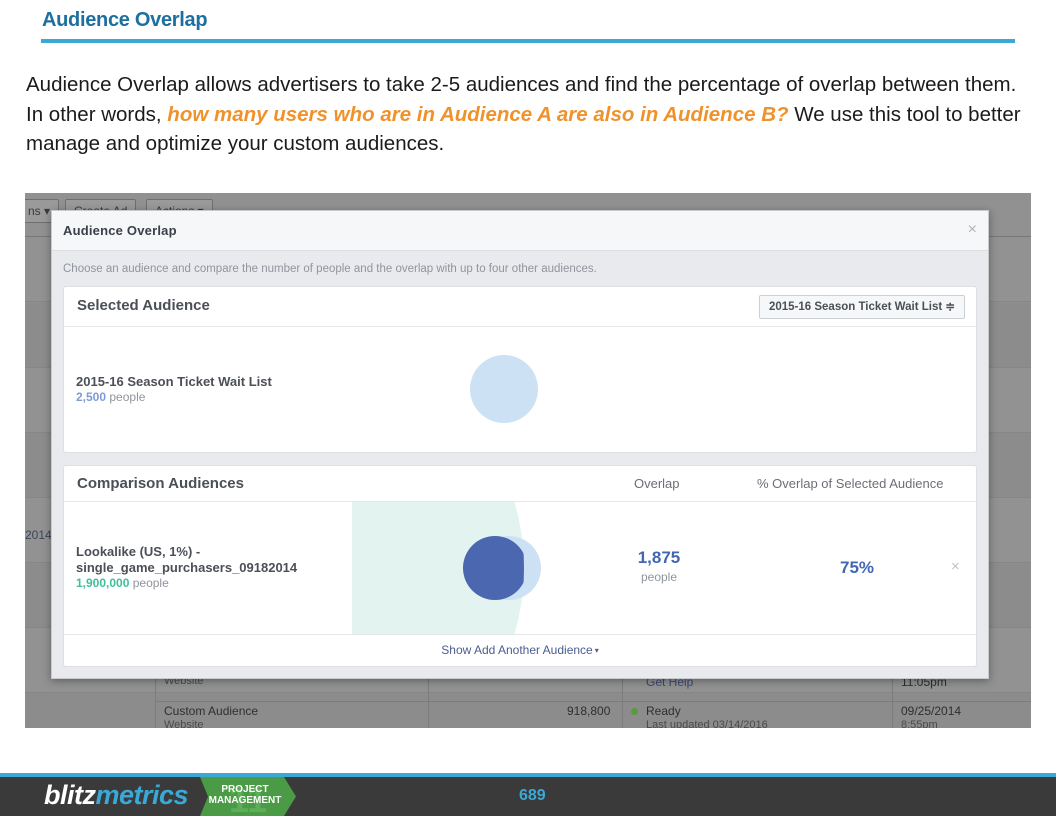 Image resolution: width=1056 pixels, height=816 pixels. I want to click on project-management-badge-icon: 11, so click(248, 796).